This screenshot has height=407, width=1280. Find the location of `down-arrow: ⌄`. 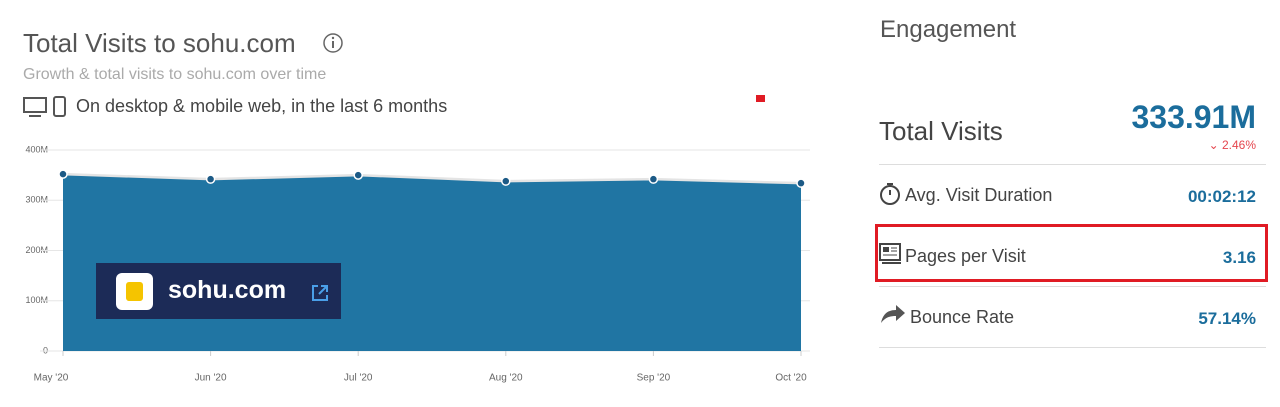

down-arrow: ⌄ is located at coordinates (1213, 145).